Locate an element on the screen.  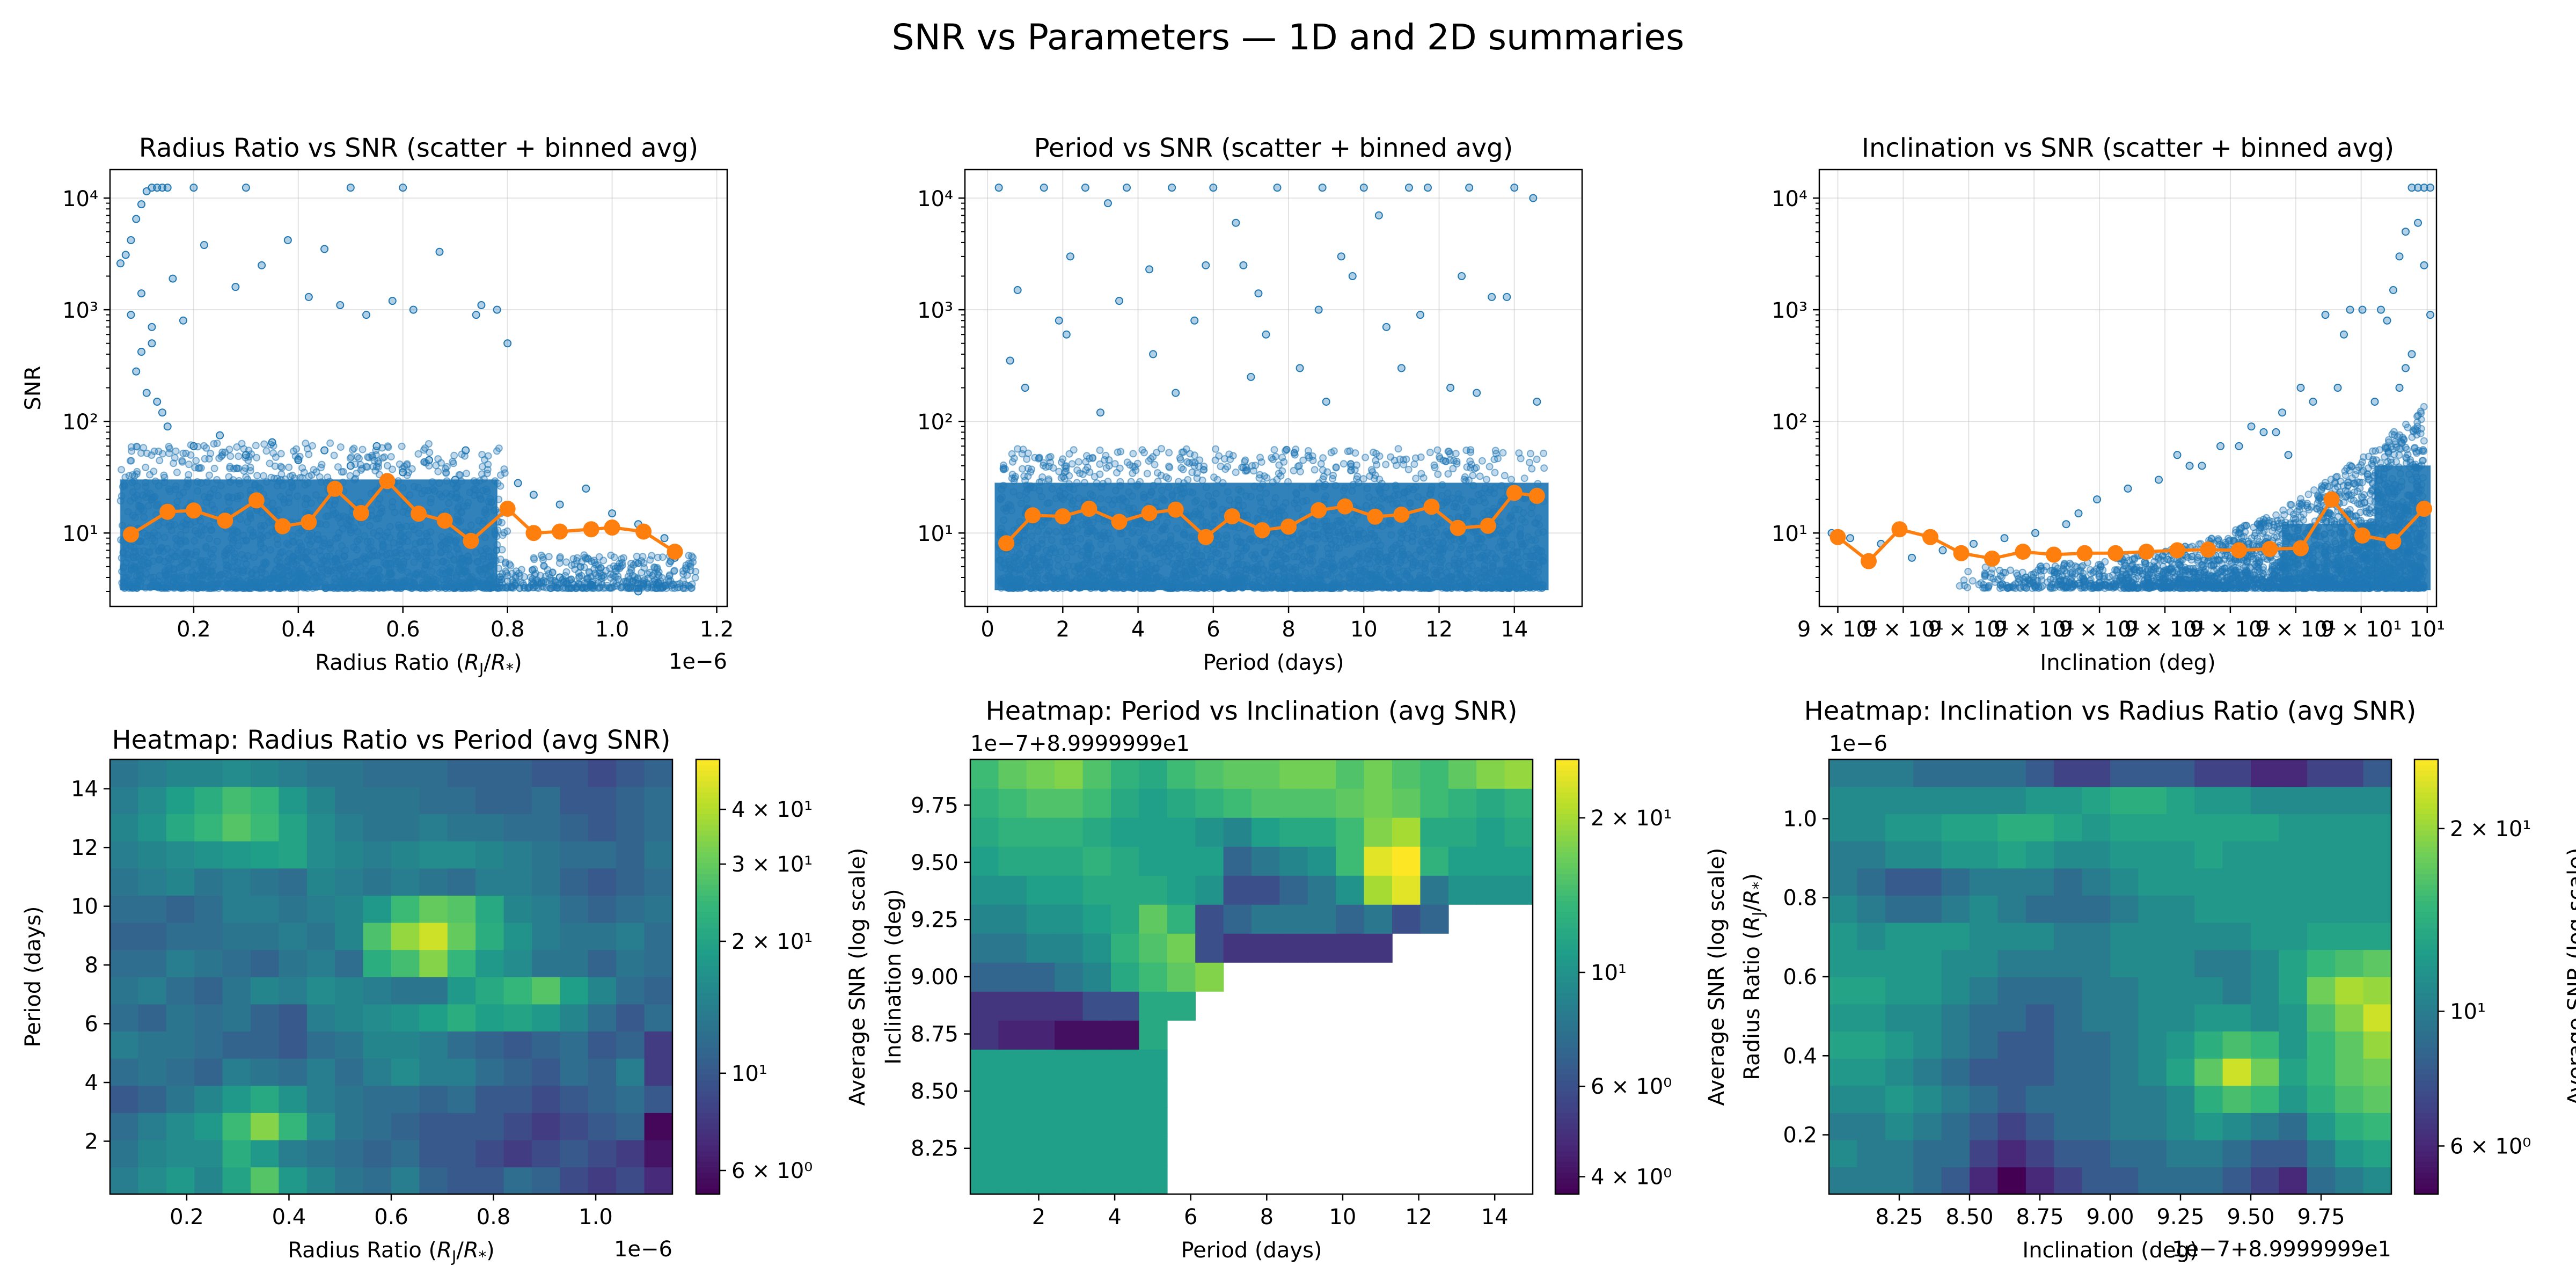
x-tick-label: 0.4 is located at coordinates (298, 629).